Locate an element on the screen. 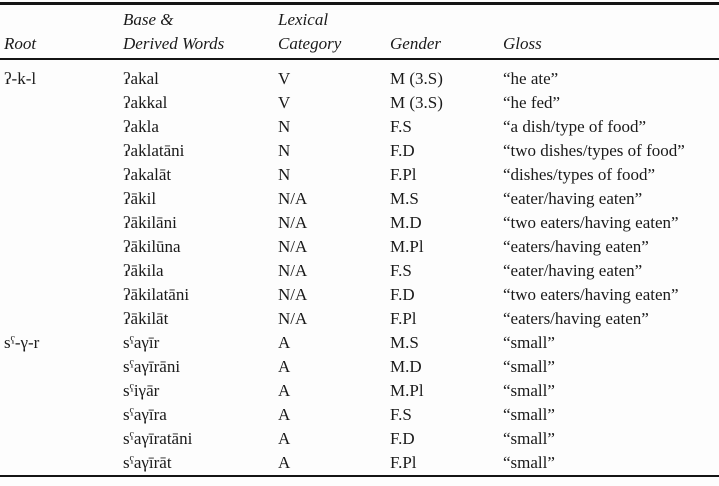 The width and height of the screenshot is (719, 486). cell-word: sˤaγīr is located at coordinates (141, 342).